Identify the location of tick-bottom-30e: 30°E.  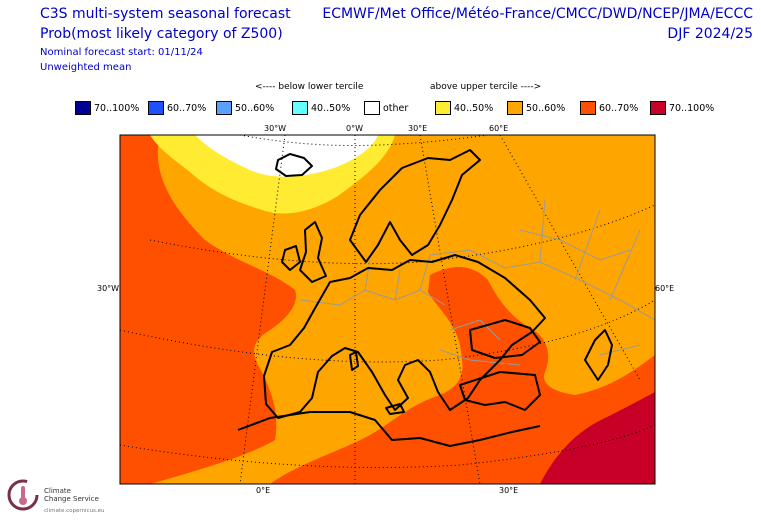
(509, 490).